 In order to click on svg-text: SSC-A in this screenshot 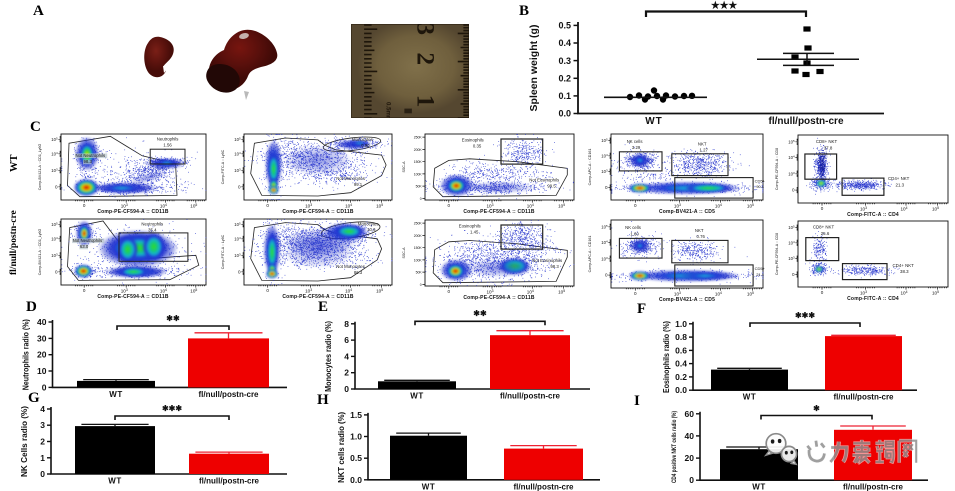, I will do `click(404, 167)`.